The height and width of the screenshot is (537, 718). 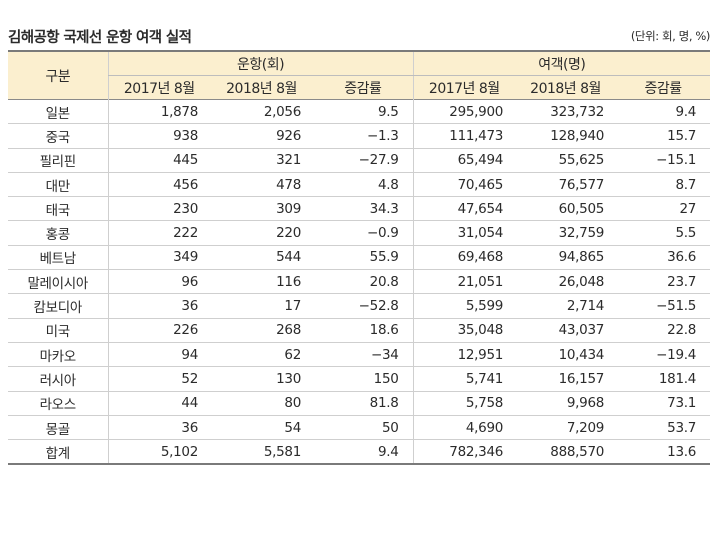 I want to click on cell-pax-rate: −19.4, so click(x=676, y=354).